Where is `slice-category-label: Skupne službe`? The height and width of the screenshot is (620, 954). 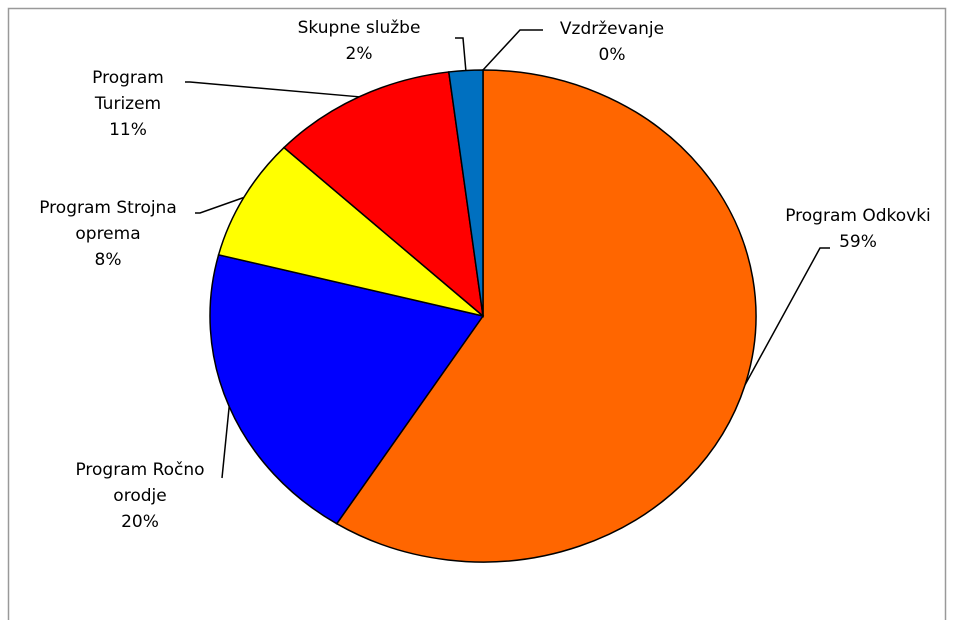
slice-category-label: Skupne službe is located at coordinates (359, 28).